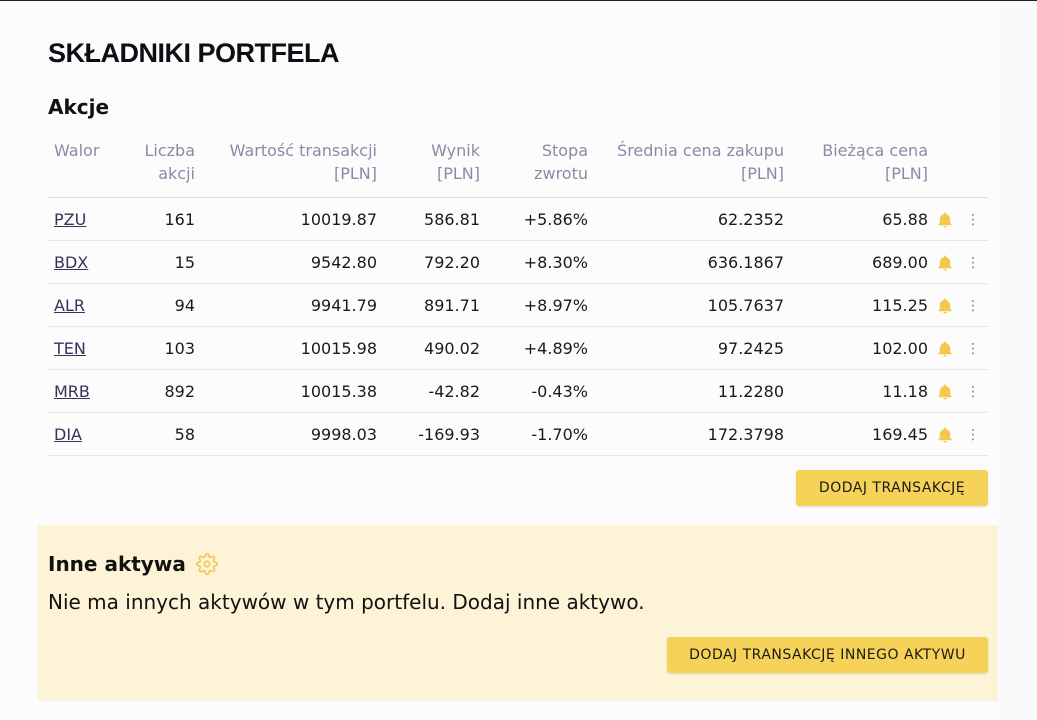 Image resolution: width=1037 pixels, height=720 pixels. Describe the element at coordinates (518, 0) in the screenshot. I see `top-border` at that location.